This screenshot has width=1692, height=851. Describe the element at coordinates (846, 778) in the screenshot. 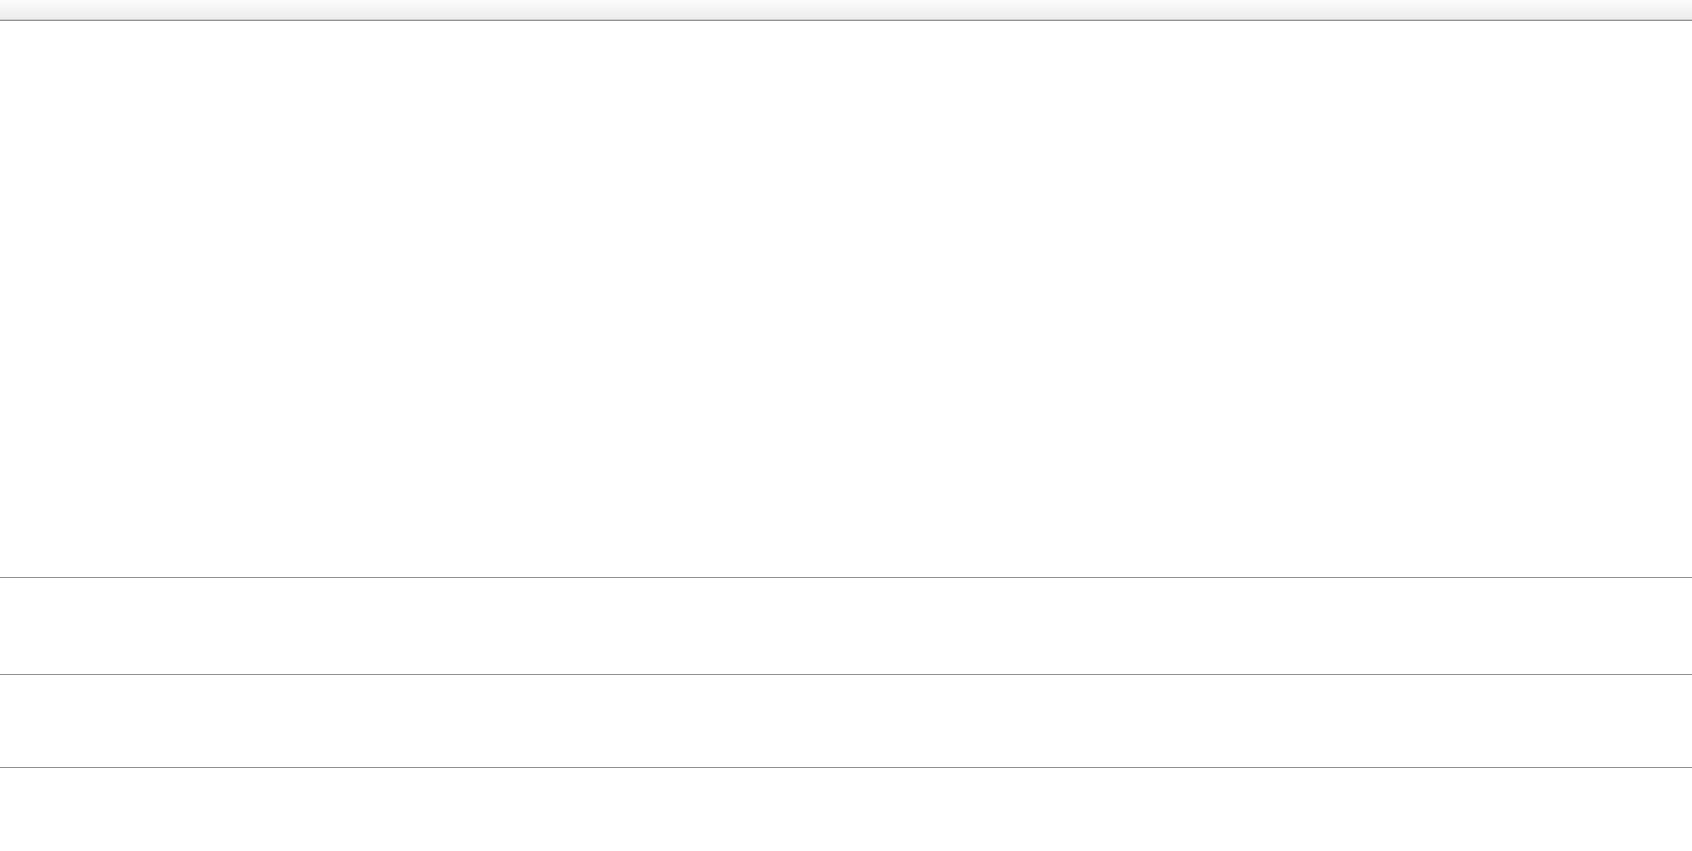

I see `time-axis` at that location.